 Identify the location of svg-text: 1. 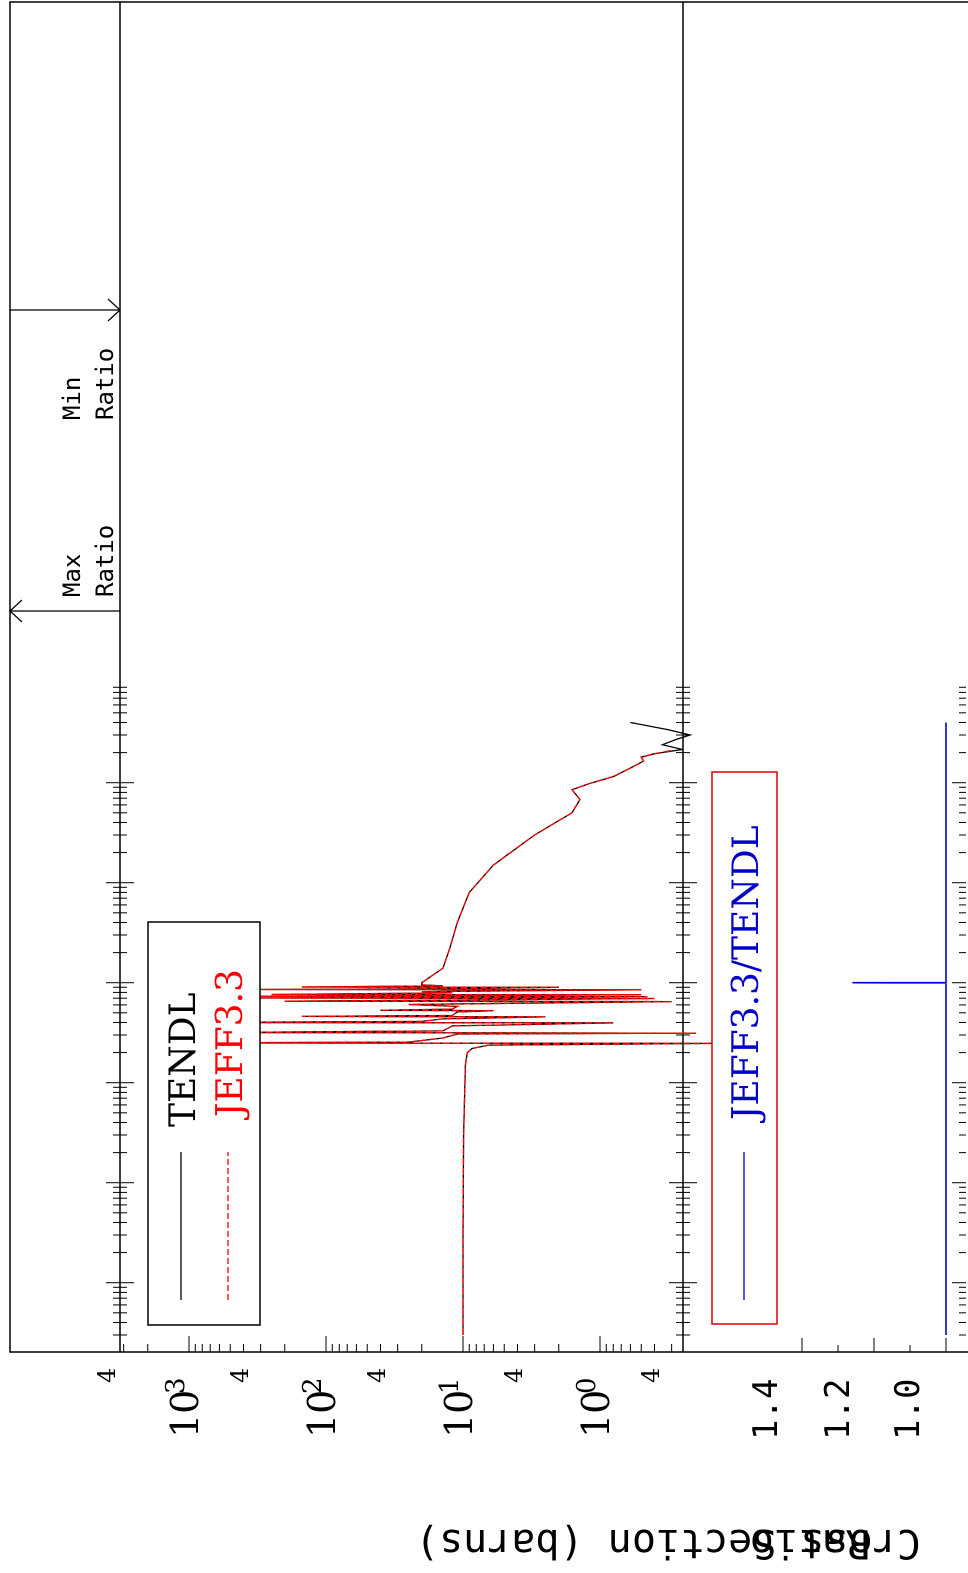
(450, 1385).